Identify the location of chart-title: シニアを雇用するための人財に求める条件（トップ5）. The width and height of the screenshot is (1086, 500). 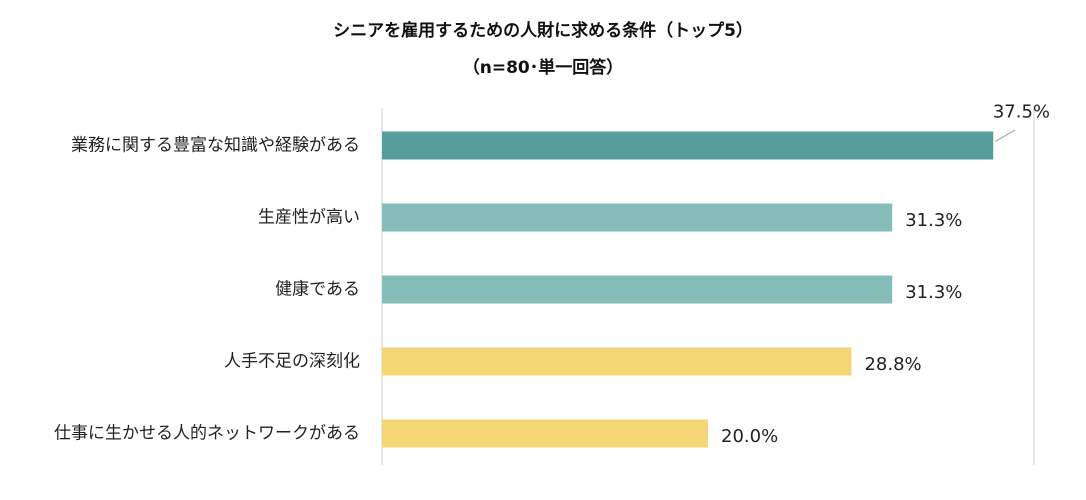
(543, 31).